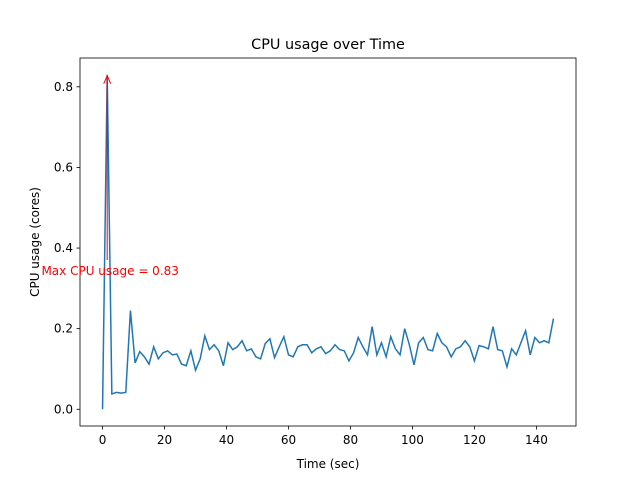  What do you see at coordinates (35, 242) in the screenshot?
I see `y-axis-label: CPU usage (cores)` at bounding box center [35, 242].